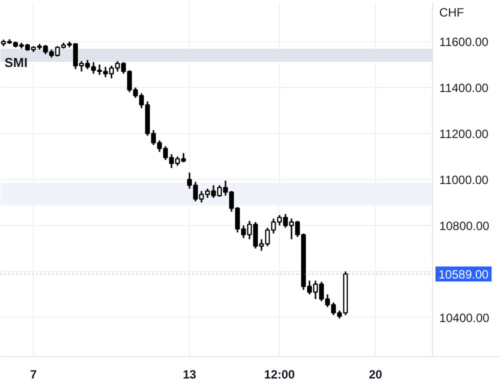 The image size is (500, 384). What do you see at coordinates (463, 274) in the screenshot?
I see `ref-line-label: 10589.00` at bounding box center [463, 274].